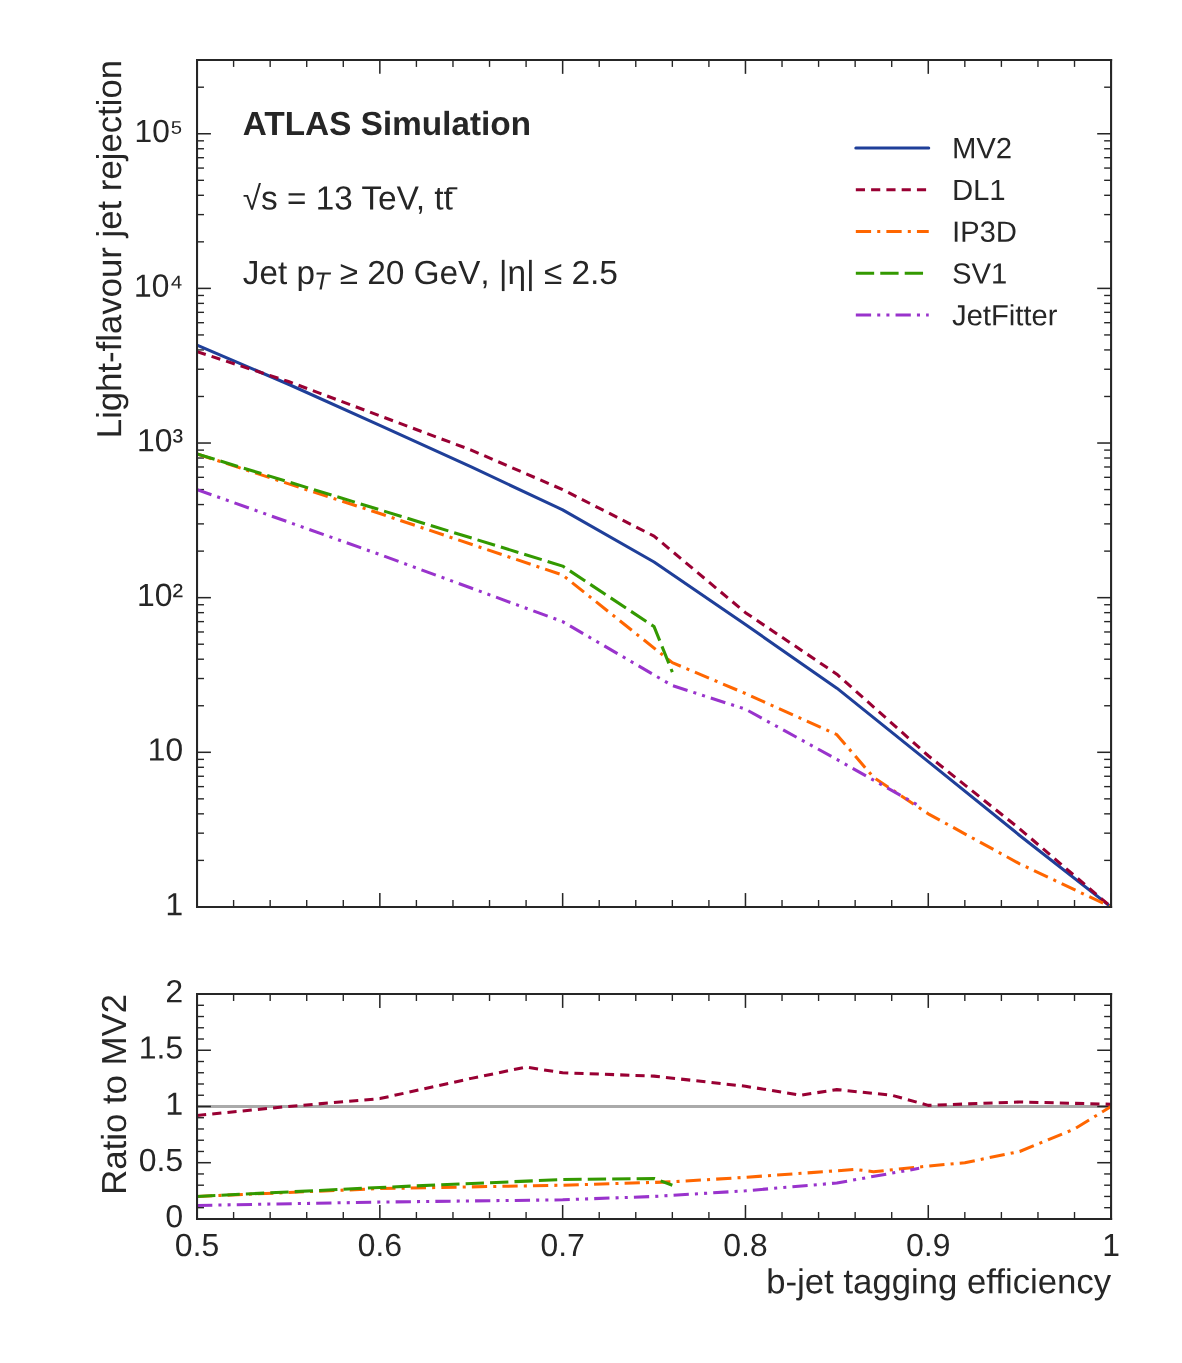 This screenshot has height=1363, width=1182. I want to click on y-tick-label: 0, so click(174, 1216).